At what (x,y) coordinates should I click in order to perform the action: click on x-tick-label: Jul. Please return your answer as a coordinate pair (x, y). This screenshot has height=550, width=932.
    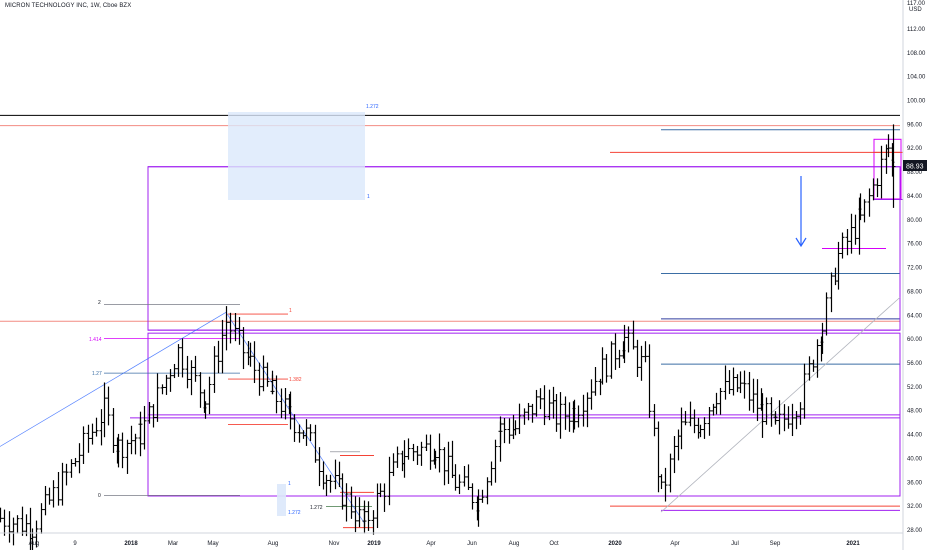
    Looking at the image, I should click on (735, 544).